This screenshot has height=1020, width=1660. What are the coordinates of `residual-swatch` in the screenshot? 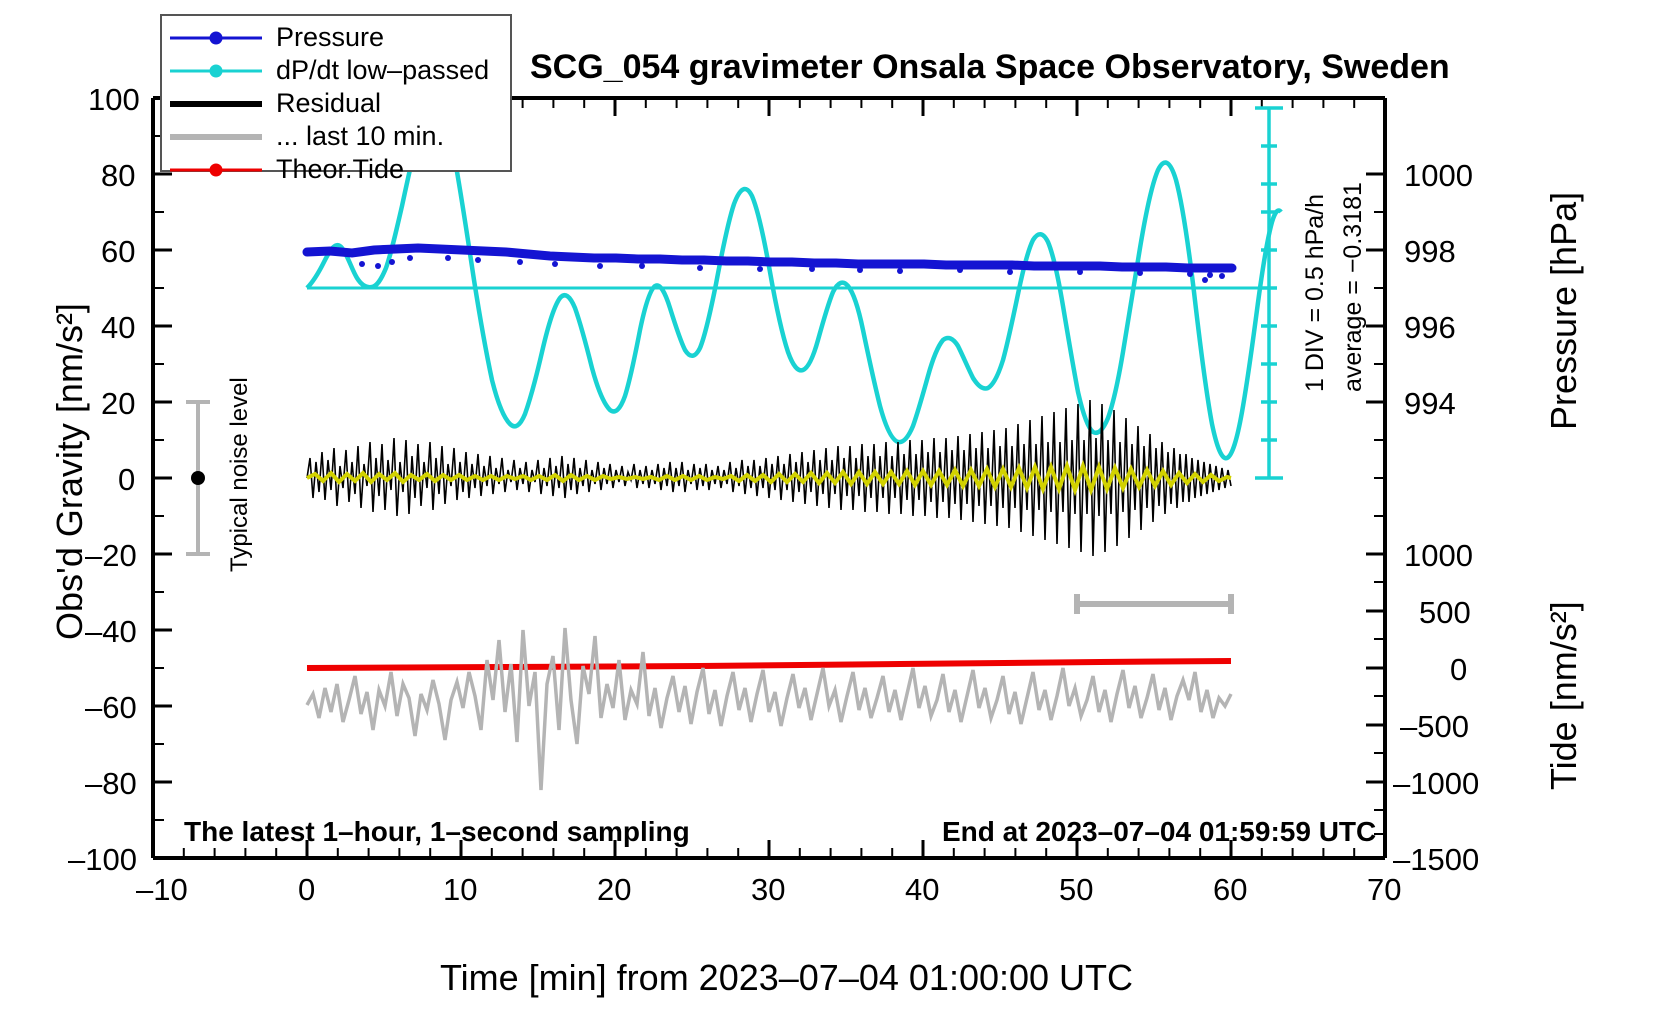 It's located at (216, 104).